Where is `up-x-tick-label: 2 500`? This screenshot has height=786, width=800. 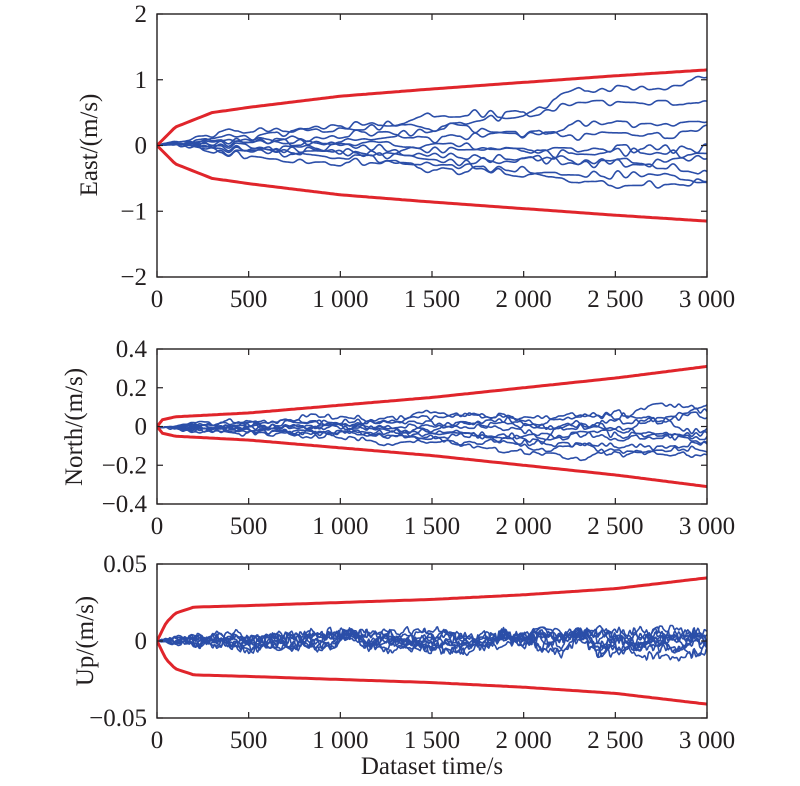
up-x-tick-label: 2 500 is located at coordinates (615, 740).